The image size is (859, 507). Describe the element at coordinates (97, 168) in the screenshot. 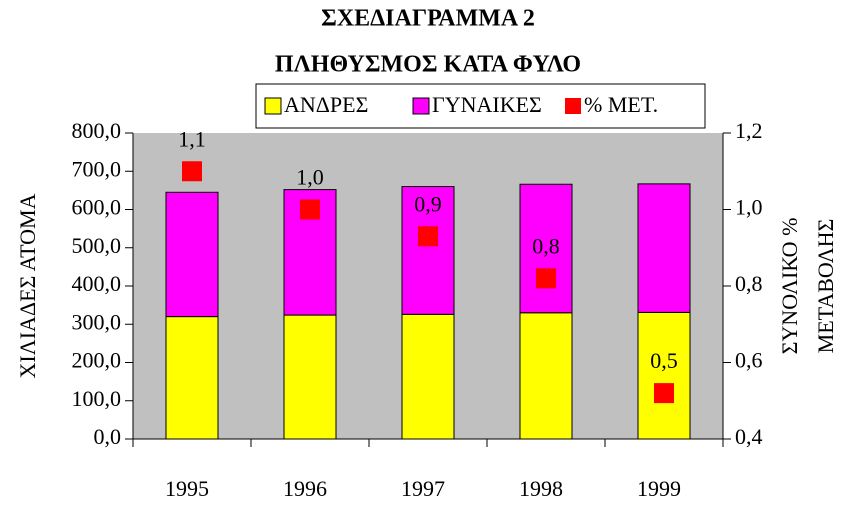

I see `y-tick-label: 700,0` at that location.